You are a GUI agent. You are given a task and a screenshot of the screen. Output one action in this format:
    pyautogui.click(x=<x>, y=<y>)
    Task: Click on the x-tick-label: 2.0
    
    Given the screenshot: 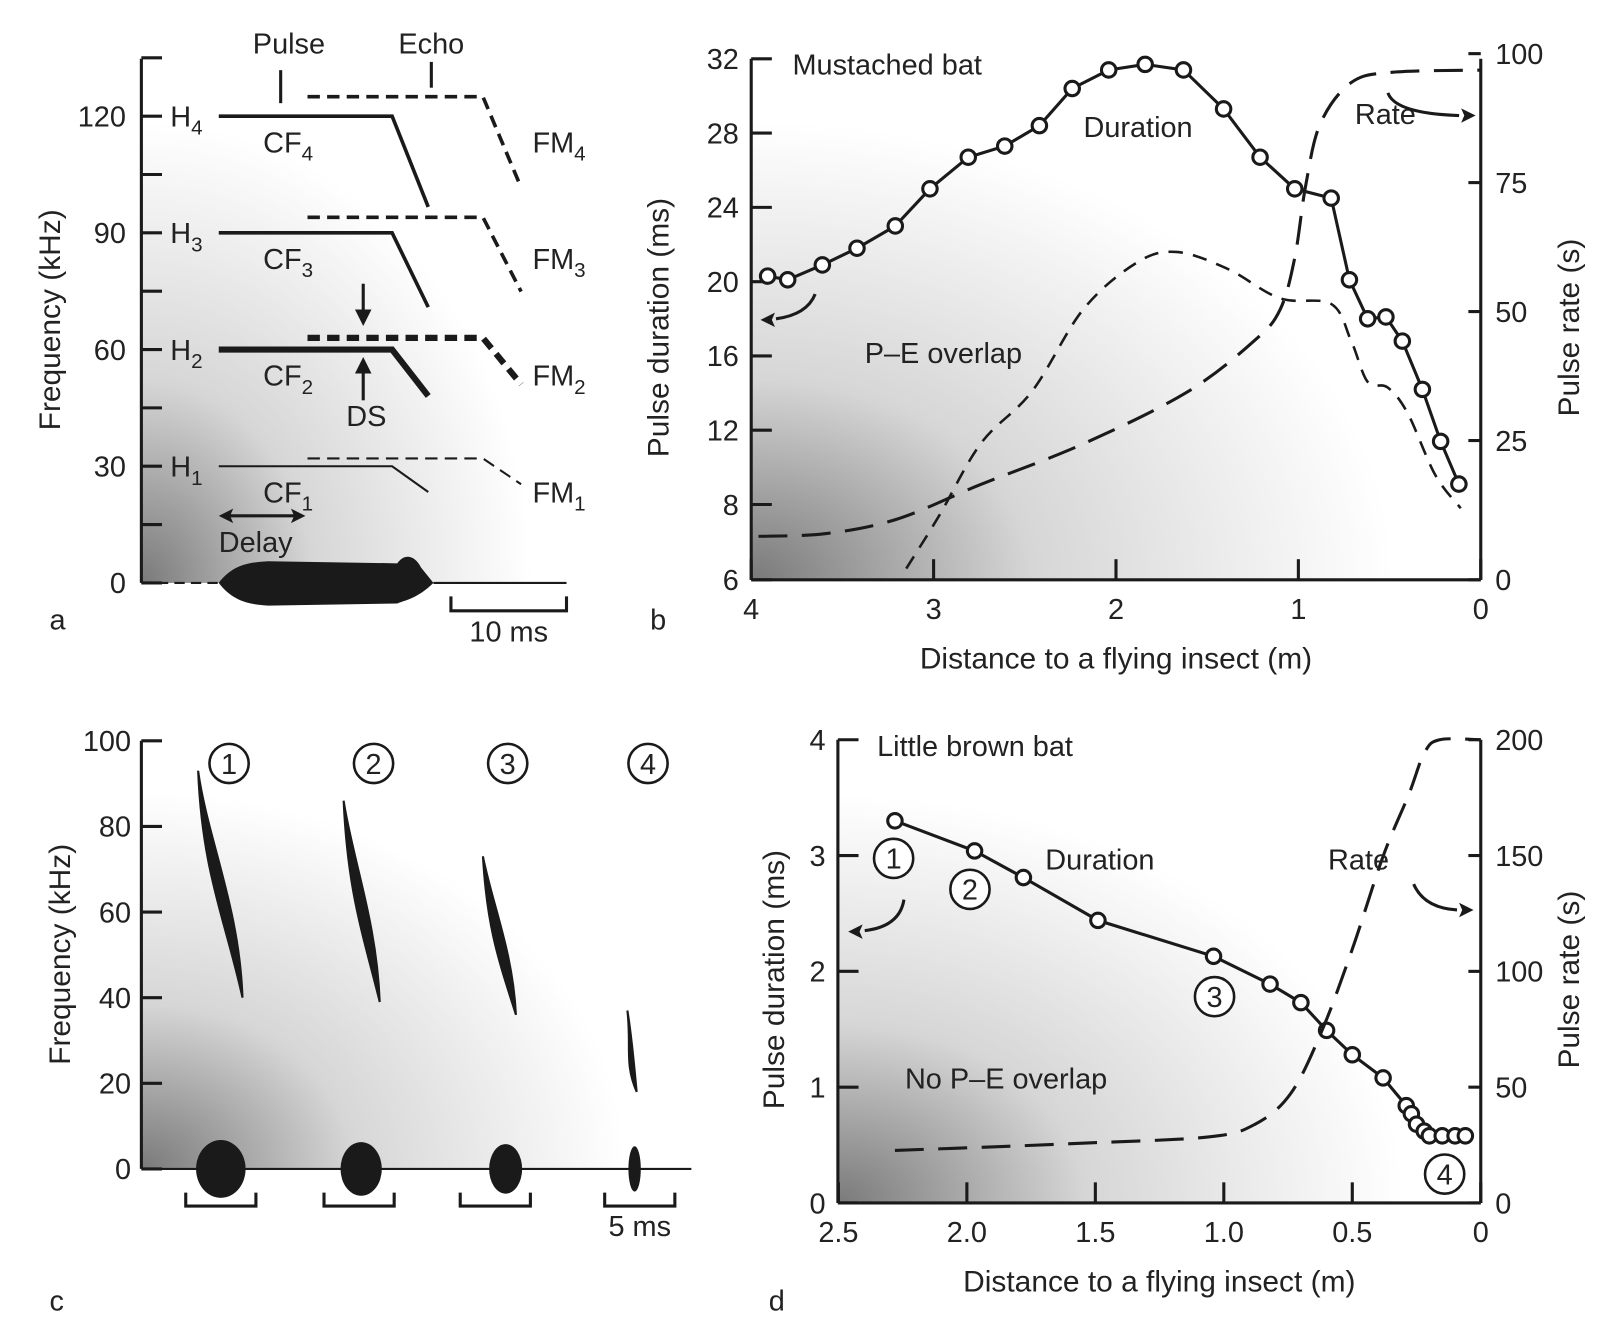 What is the action you would take?
    pyautogui.click(x=967, y=1233)
    